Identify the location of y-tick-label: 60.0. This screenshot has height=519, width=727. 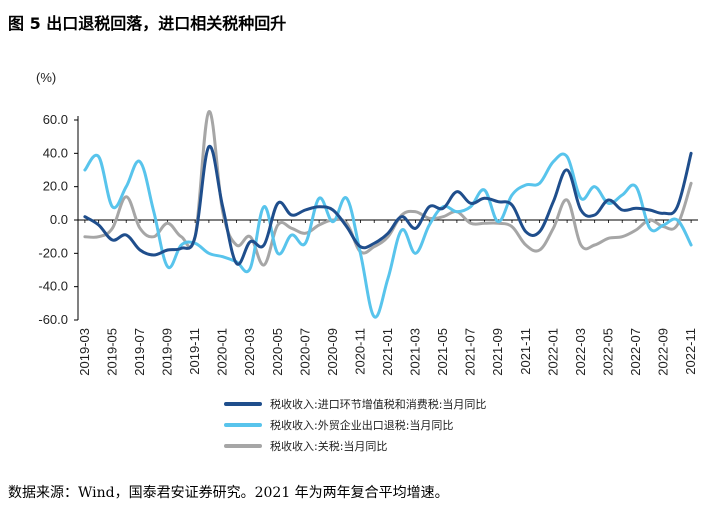
(55, 119).